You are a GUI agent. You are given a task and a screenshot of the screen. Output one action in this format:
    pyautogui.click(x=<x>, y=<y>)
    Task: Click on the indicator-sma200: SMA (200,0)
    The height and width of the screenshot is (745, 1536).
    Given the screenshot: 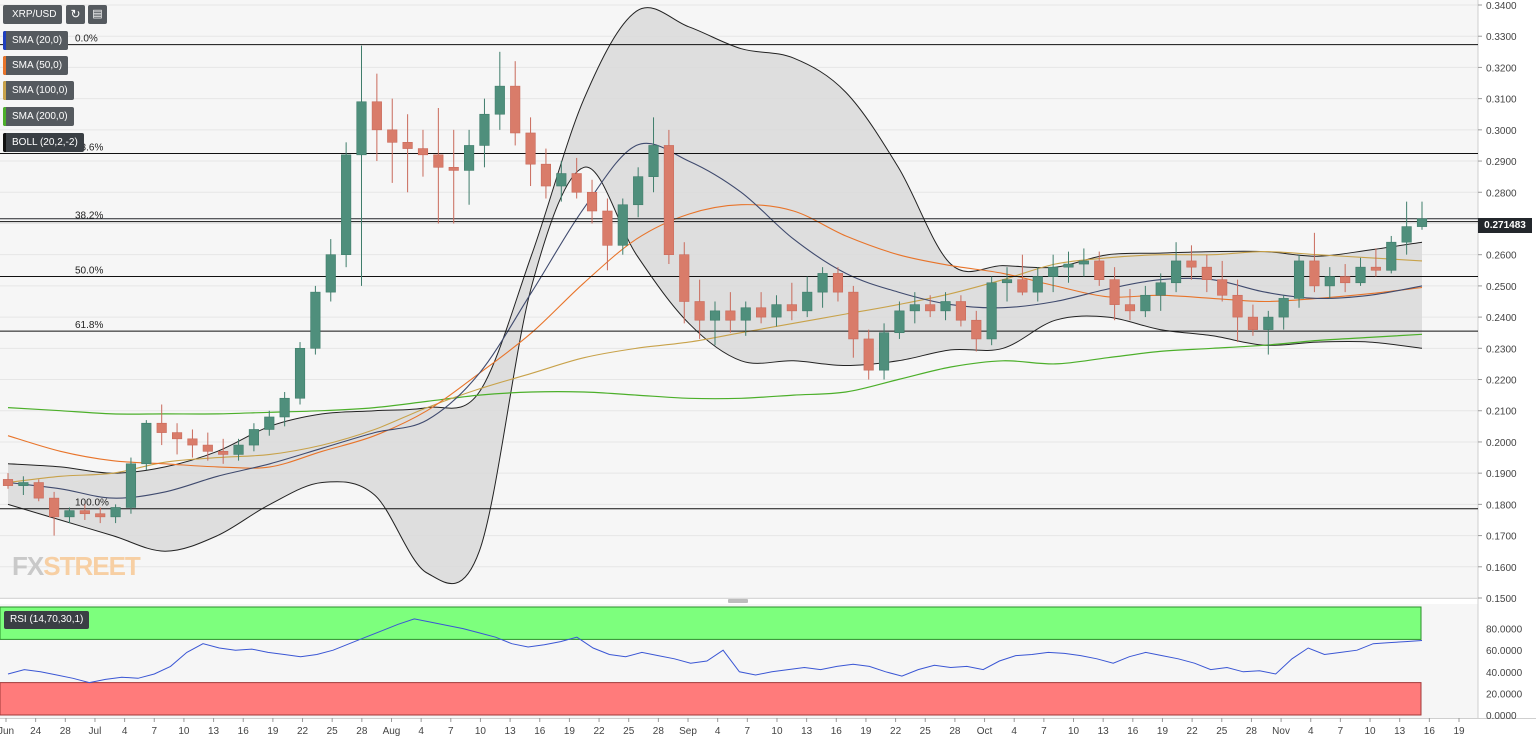 What is the action you would take?
    pyautogui.click(x=38, y=116)
    